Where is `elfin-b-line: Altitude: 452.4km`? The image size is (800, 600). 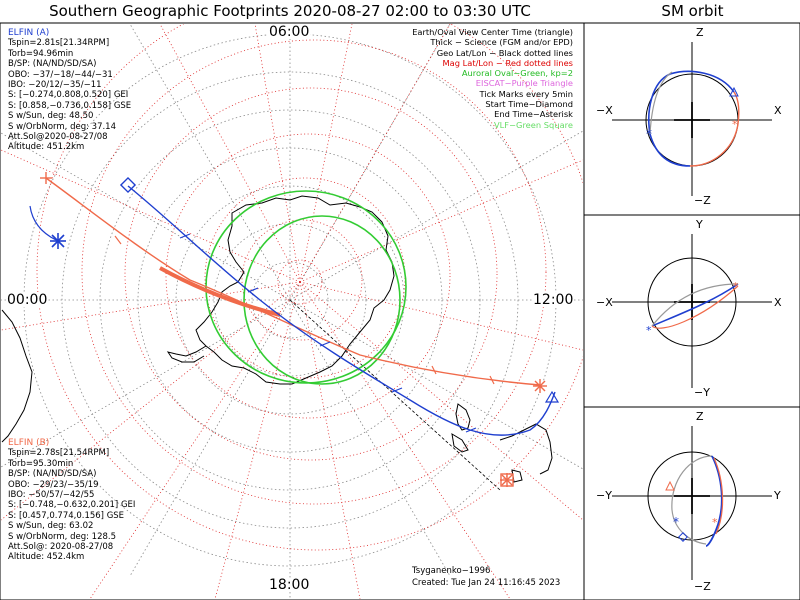 elfin-b-line: Altitude: 452.4km is located at coordinates (46, 557).